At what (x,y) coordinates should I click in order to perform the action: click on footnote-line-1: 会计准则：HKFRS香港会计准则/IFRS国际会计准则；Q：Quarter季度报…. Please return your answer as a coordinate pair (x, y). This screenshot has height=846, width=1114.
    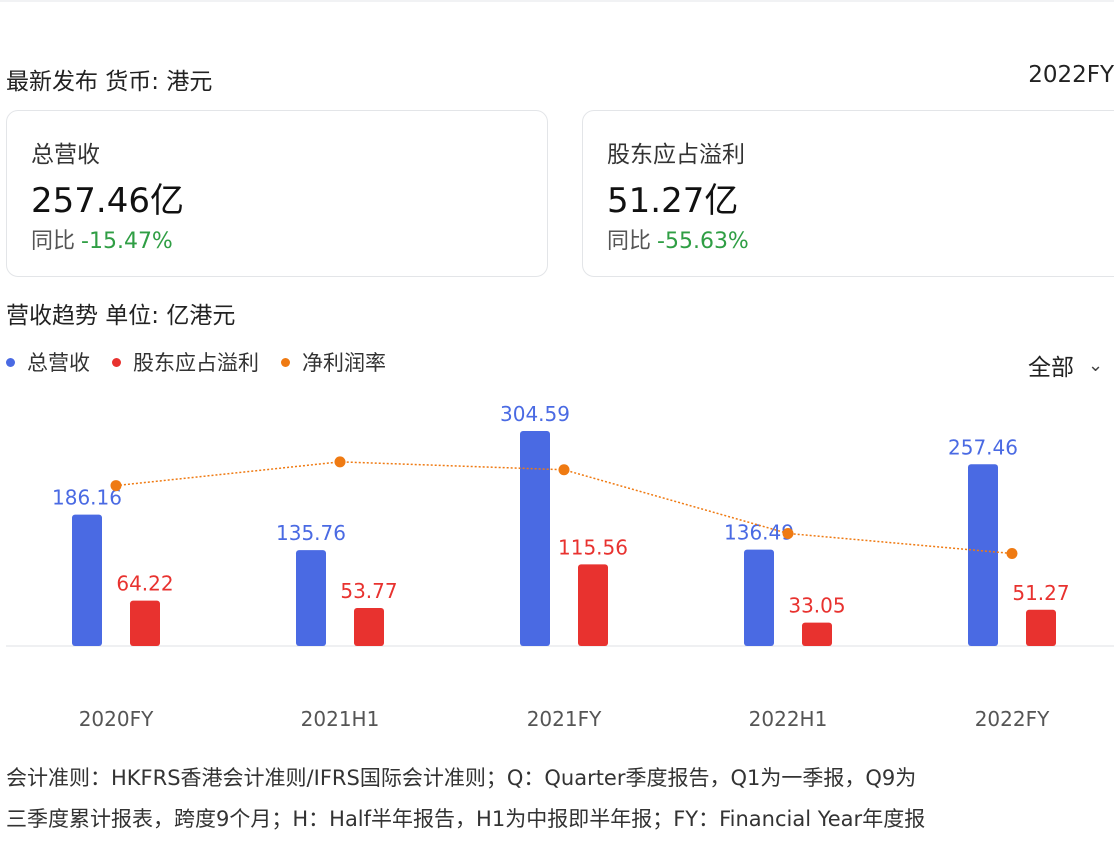
    Looking at the image, I should click on (461, 778).